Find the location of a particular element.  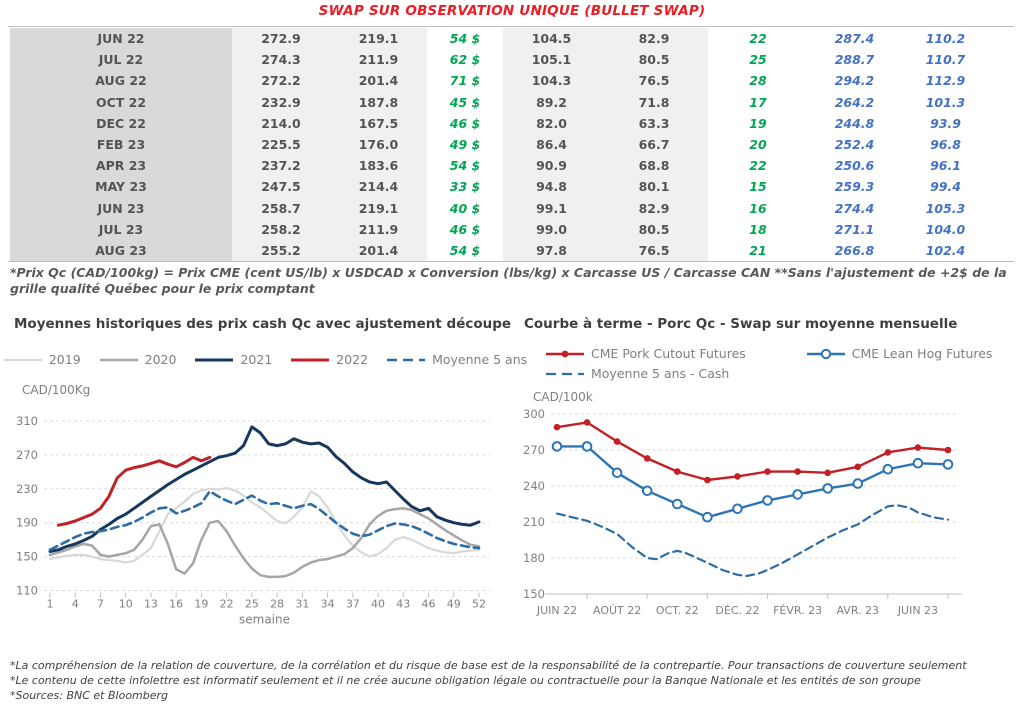

table-cell-month: JUN 23 is located at coordinates (121, 208).